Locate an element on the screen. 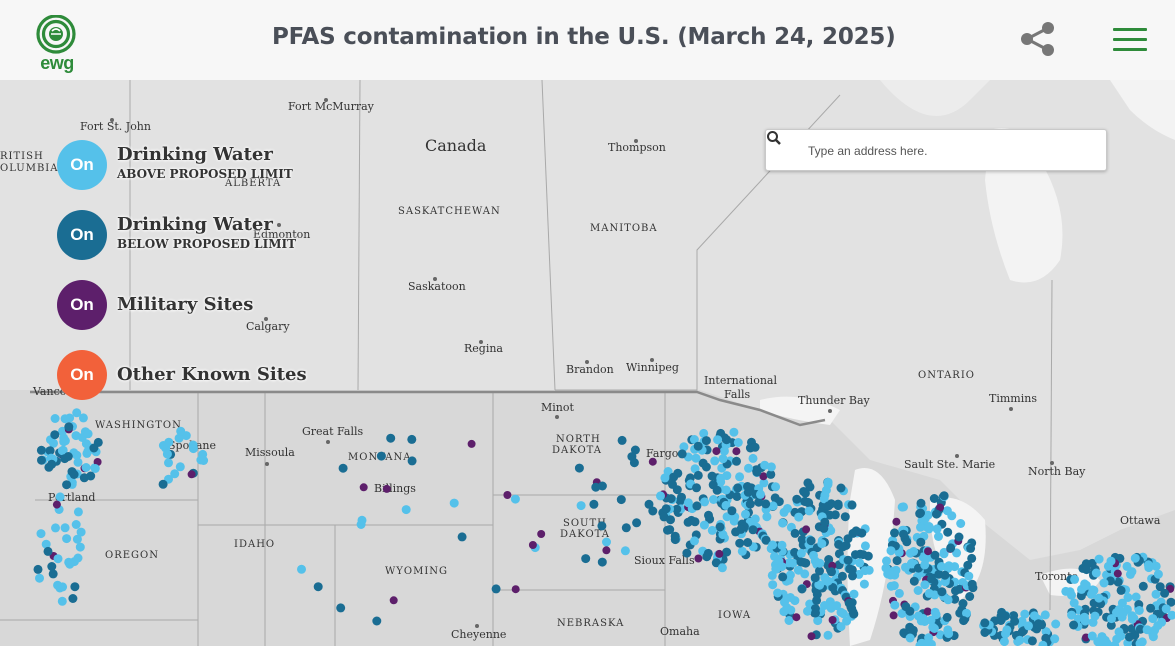 The width and height of the screenshot is (1175, 646). address-search-input is located at coordinates (948, 151).